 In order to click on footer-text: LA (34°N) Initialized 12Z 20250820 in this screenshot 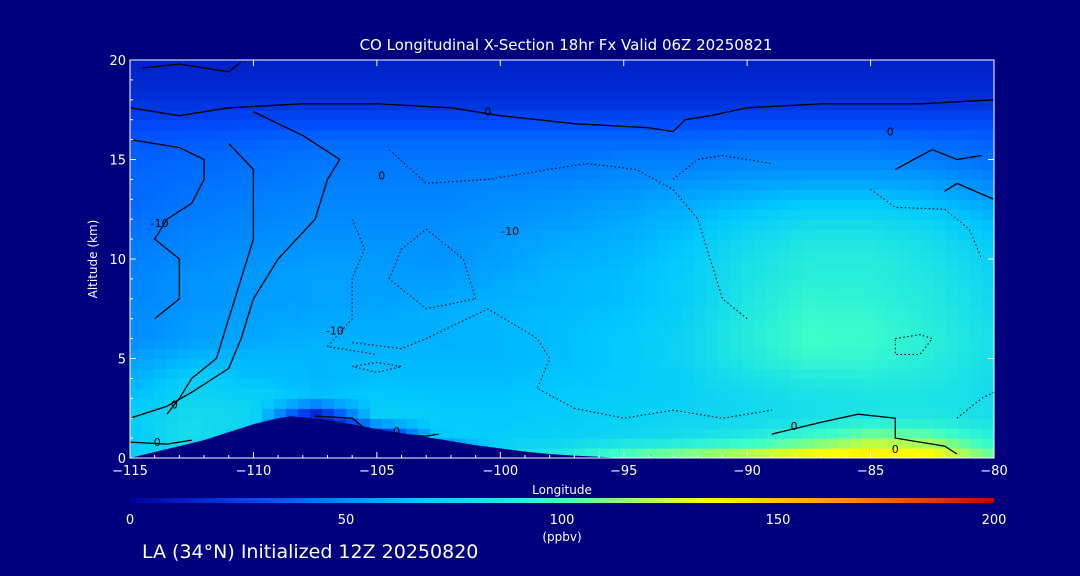, I will do `click(310, 552)`.